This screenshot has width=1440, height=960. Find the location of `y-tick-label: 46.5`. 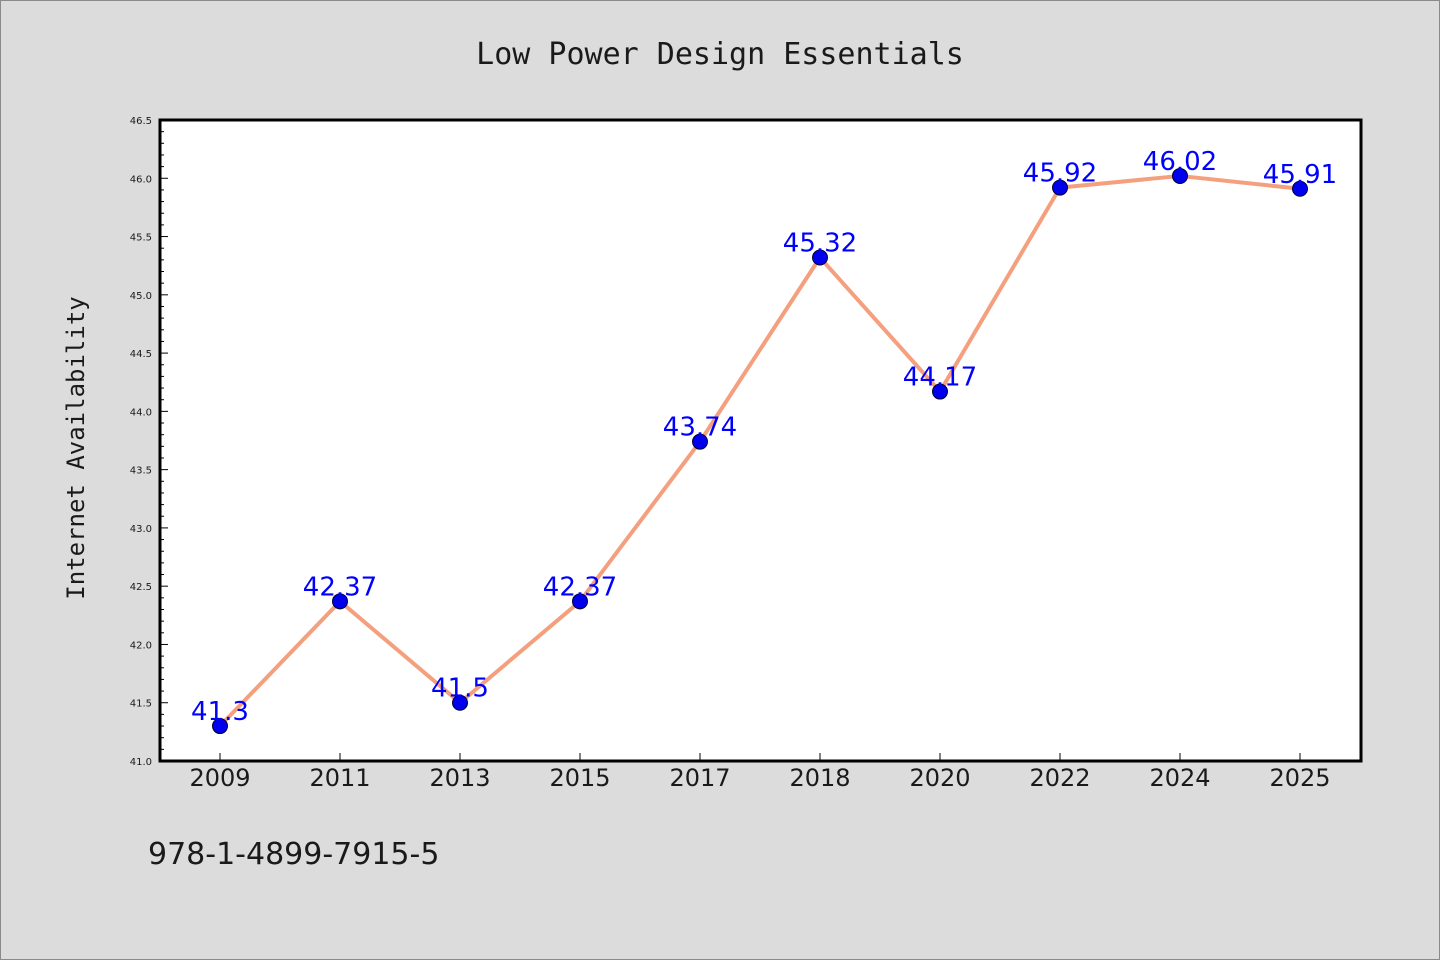

y-tick-label: 46.5 is located at coordinates (141, 121).